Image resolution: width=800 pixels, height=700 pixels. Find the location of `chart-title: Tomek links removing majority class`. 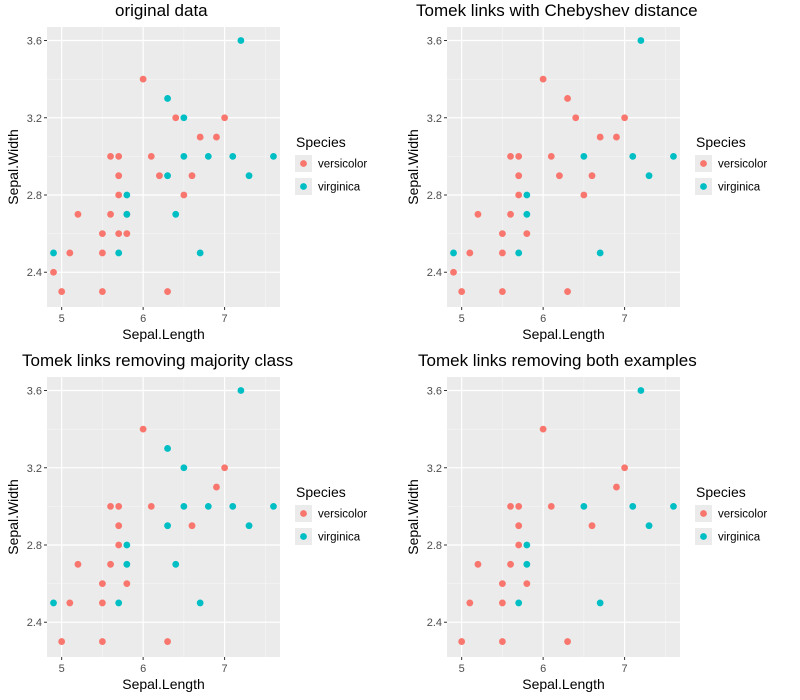

chart-title: Tomek links removing majority class is located at coordinates (157, 360).